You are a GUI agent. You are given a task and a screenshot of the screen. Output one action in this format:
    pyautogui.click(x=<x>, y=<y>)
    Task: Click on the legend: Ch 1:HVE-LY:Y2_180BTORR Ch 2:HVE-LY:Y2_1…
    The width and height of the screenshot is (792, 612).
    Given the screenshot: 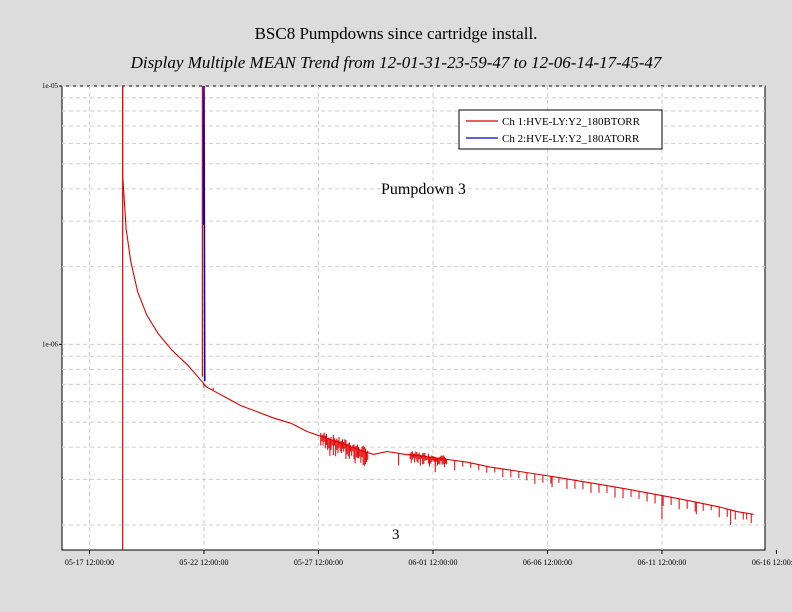 What is the action you would take?
    pyautogui.click(x=560, y=129)
    